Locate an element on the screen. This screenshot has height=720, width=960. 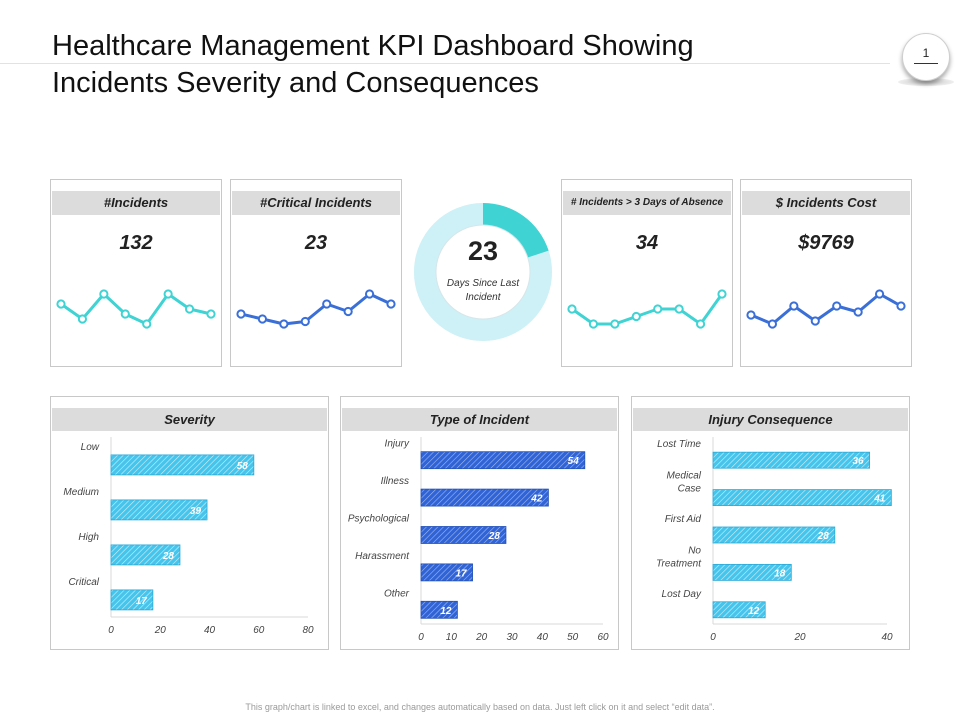
kpi-title: $ Incidents Cost is located at coordinates (826, 203).